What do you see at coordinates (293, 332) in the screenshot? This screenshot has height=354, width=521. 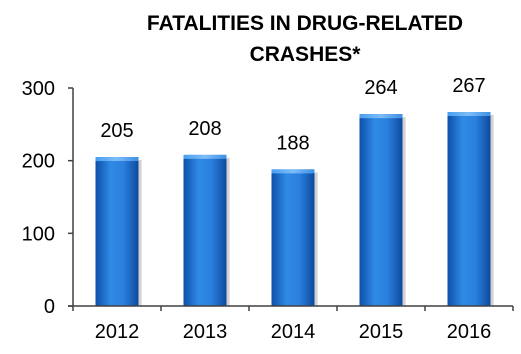 I see `x-tick-label-2014: 2014` at bounding box center [293, 332].